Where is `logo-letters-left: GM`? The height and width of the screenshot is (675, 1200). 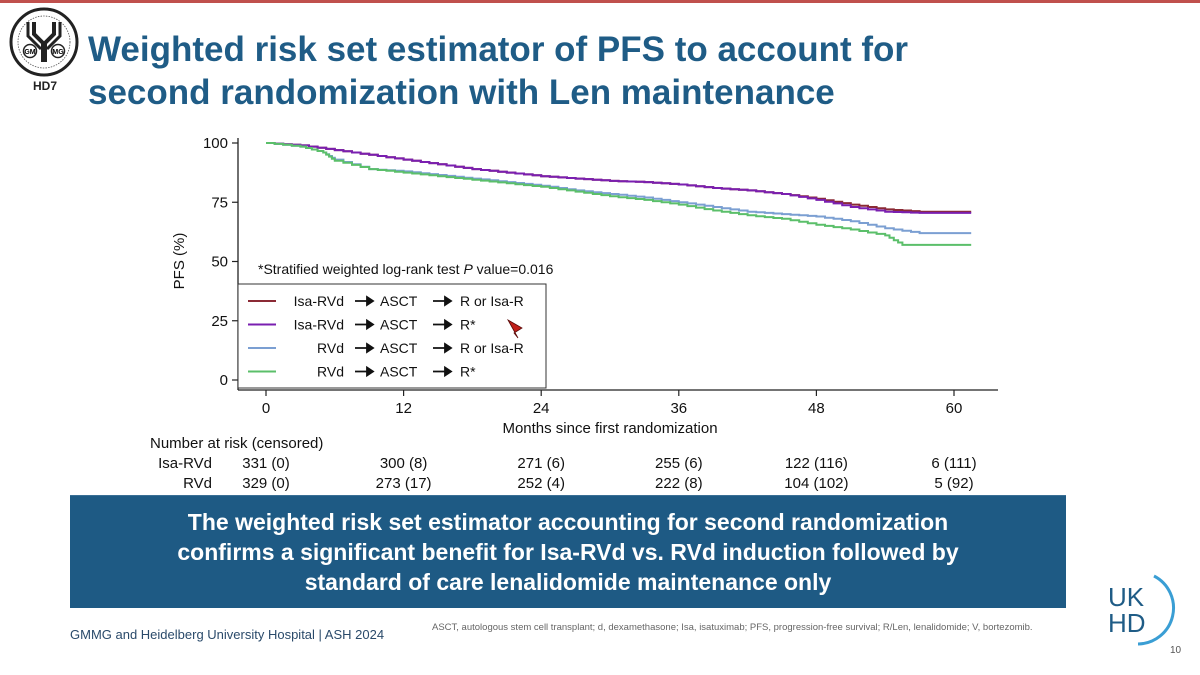 logo-letters-left: GM is located at coordinates (29, 52).